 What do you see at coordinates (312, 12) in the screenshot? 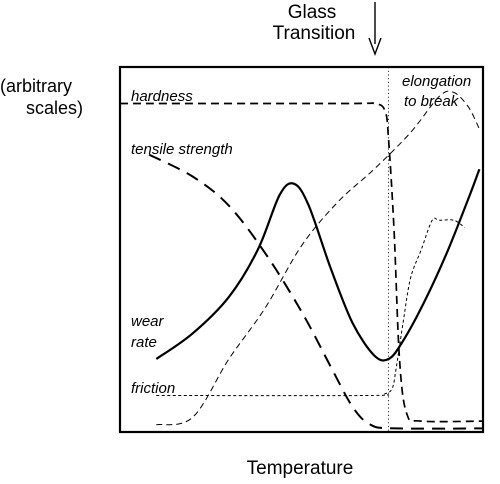
I see `glass-transition-label-line1: Glass` at bounding box center [312, 12].